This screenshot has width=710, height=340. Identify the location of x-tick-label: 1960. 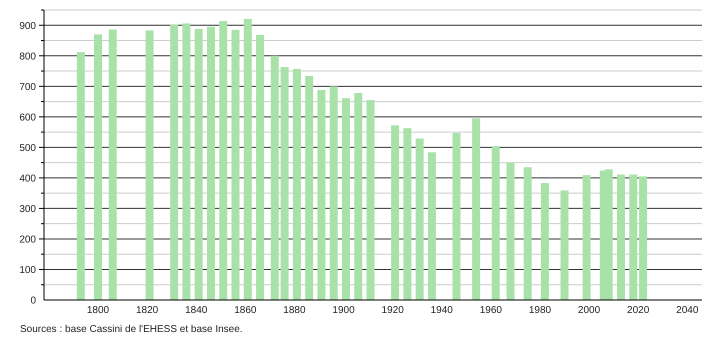
(491, 310).